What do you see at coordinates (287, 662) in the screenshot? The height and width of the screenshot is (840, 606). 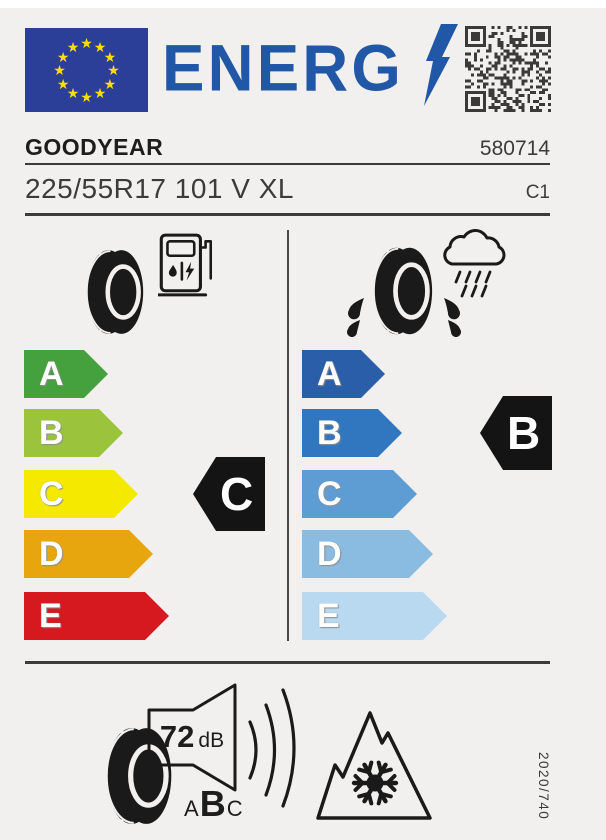 I see `divider-bottom` at bounding box center [287, 662].